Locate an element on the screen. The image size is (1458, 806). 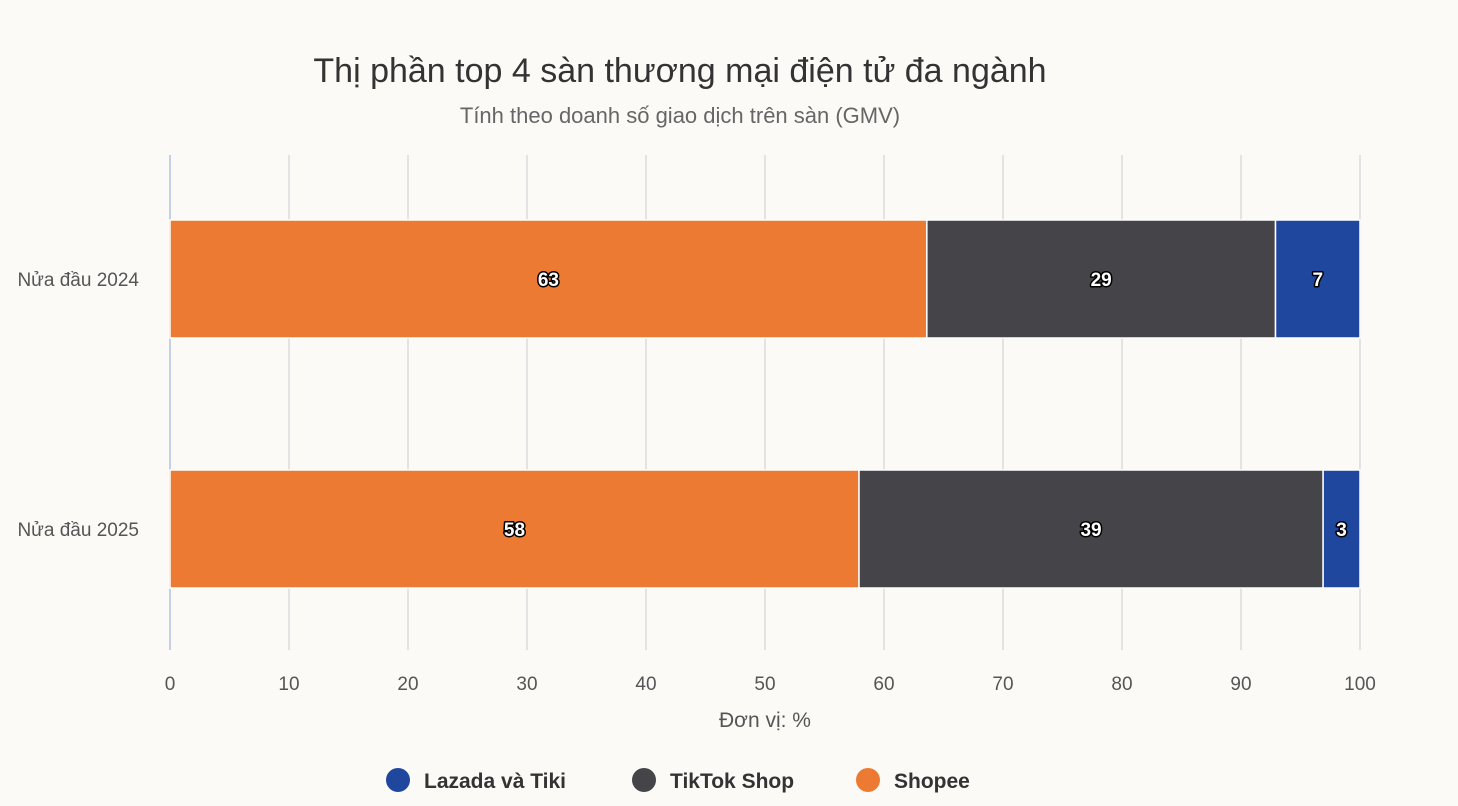
data-label: 29 is located at coordinates (1101, 280).